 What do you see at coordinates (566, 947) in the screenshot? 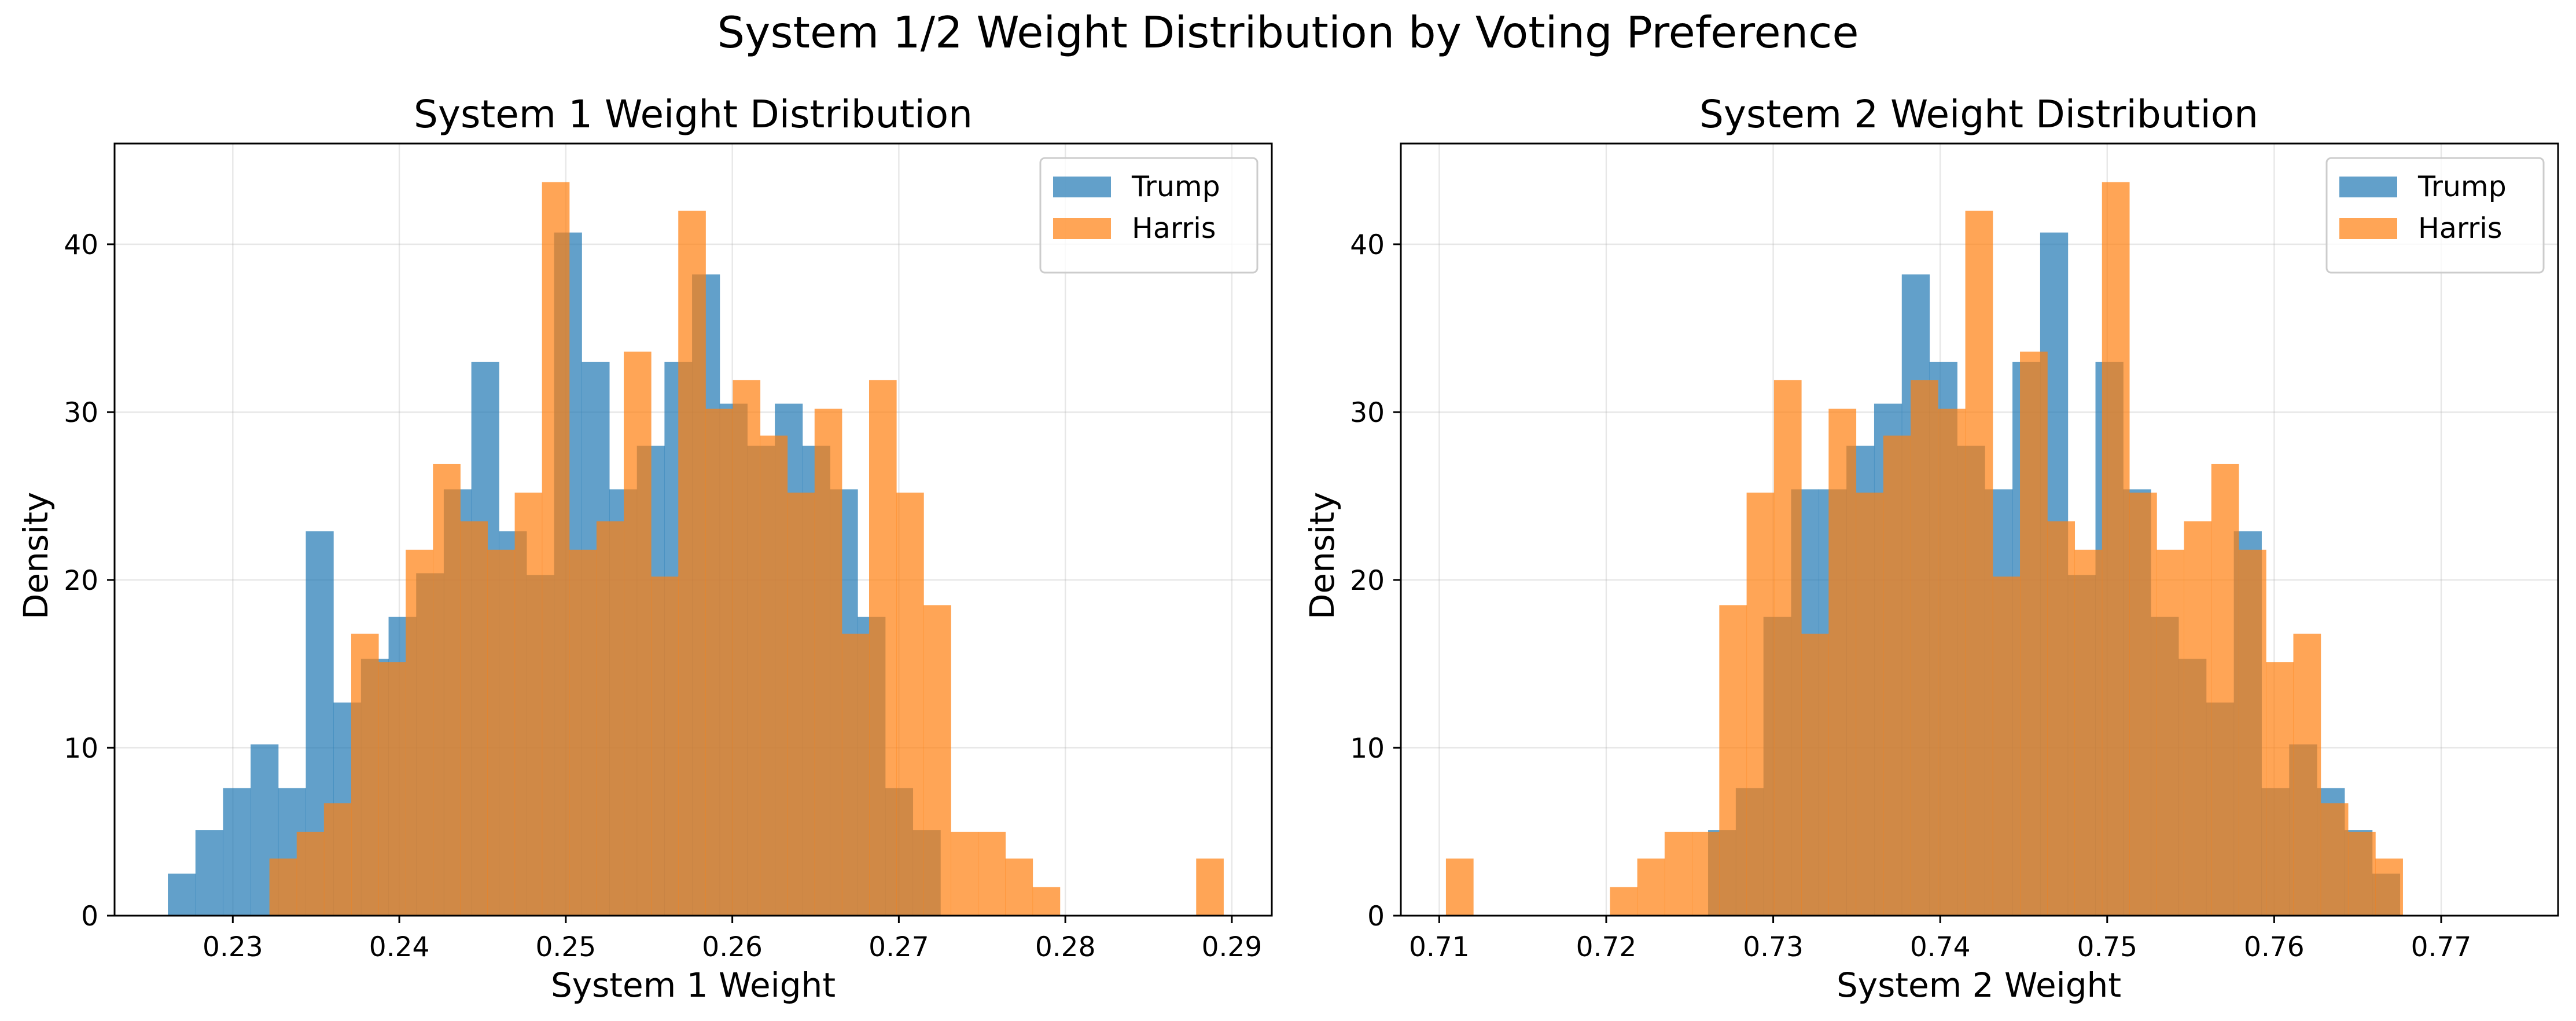
I see `x-tick-label: 0.25` at bounding box center [566, 947].